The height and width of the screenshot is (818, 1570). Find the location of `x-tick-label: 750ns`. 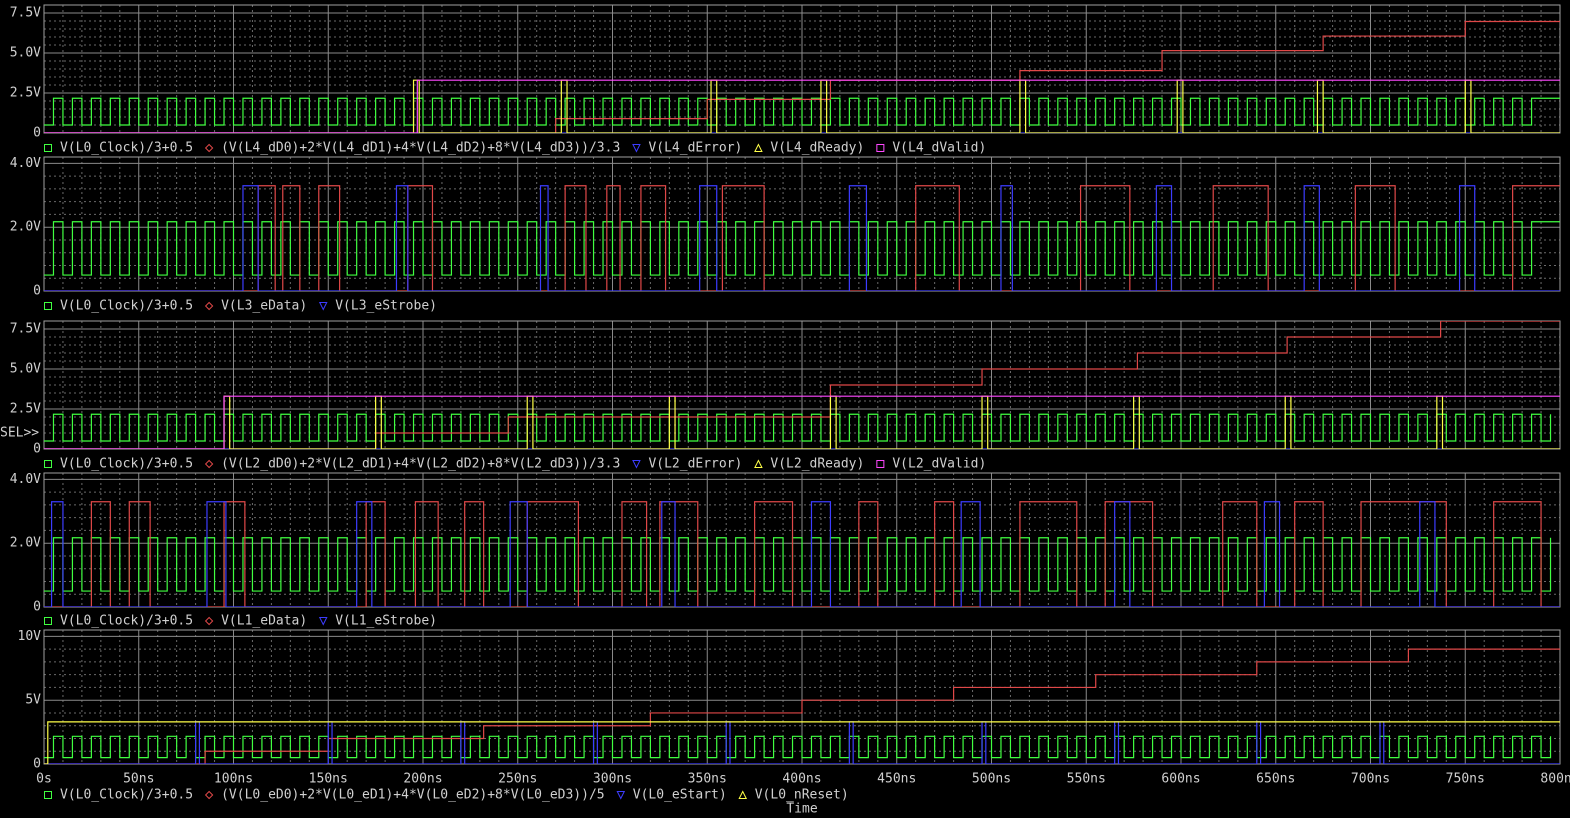

x-tick-label: 750ns is located at coordinates (1465, 779).